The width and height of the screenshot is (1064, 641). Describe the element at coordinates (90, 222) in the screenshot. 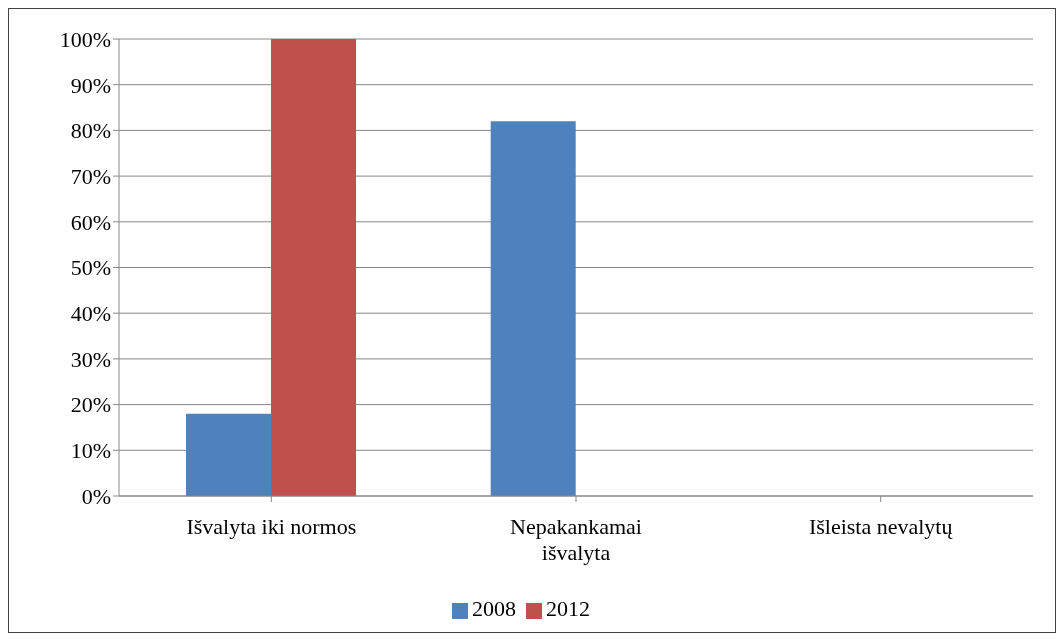

I see `y-tick-label: 60%` at that location.